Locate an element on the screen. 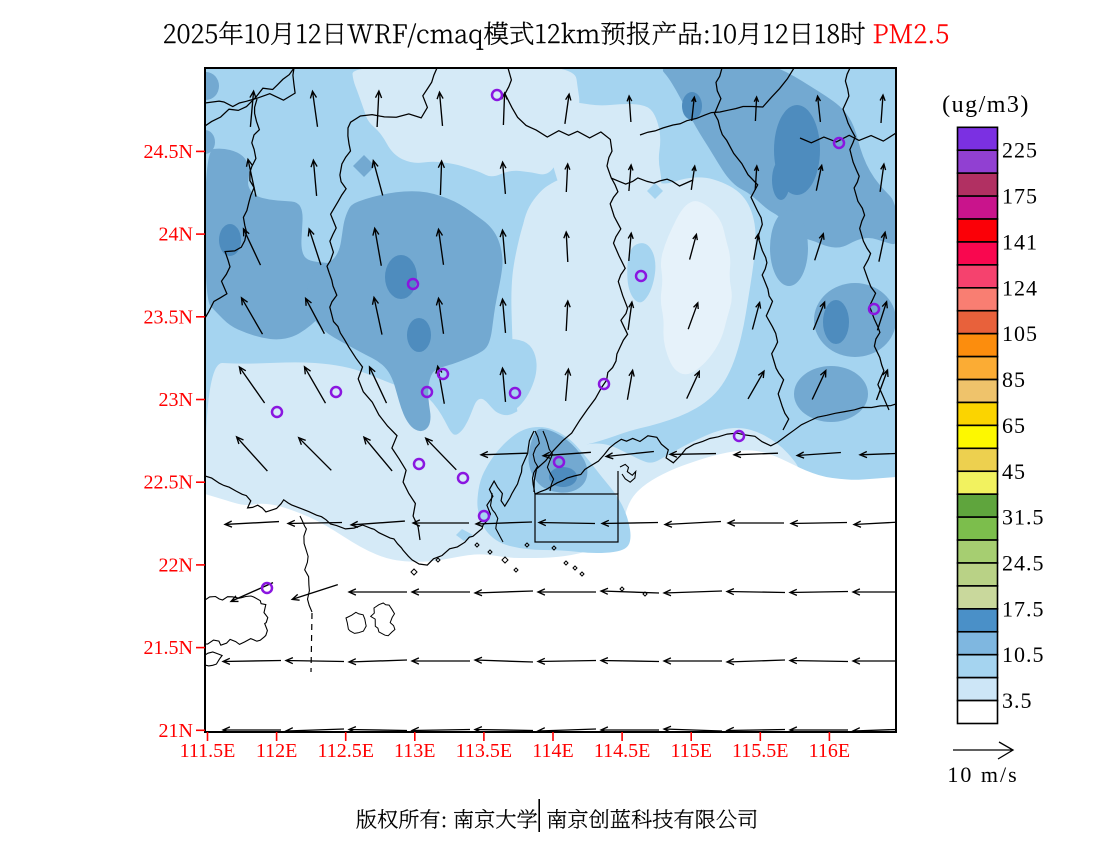  svg-text: 124 is located at coordinates (1020, 287).